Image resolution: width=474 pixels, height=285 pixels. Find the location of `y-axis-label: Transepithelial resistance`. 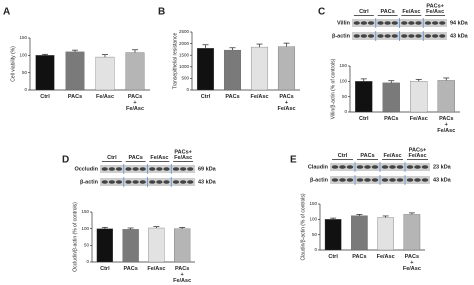

y-axis-label: Transepithelial resistance is located at coordinates (175, 61).